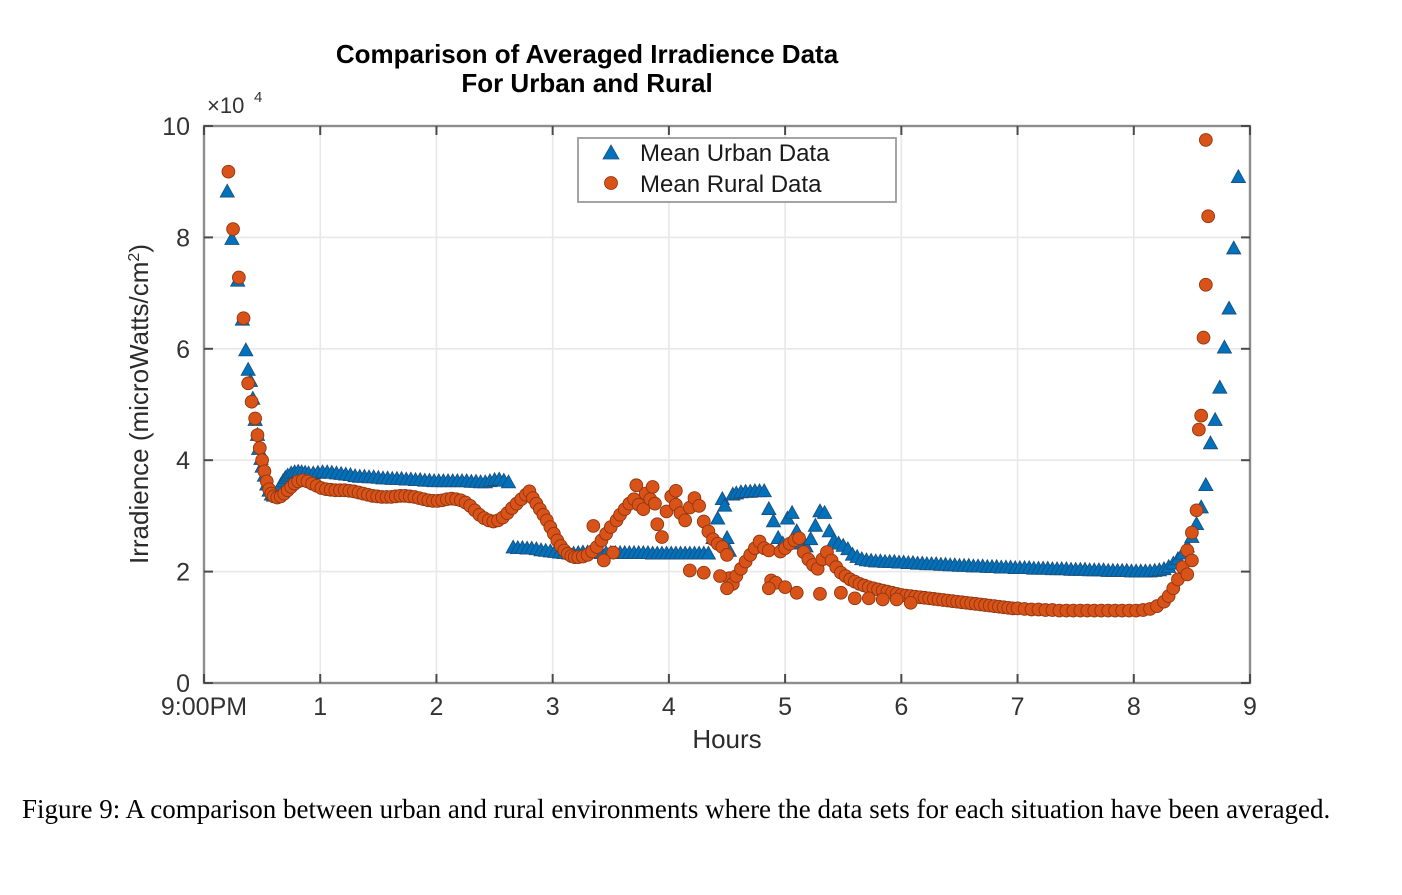 This screenshot has width=1402, height=895. What do you see at coordinates (611, 152) in the screenshot?
I see `legend-marker-triangle-icon` at bounding box center [611, 152].